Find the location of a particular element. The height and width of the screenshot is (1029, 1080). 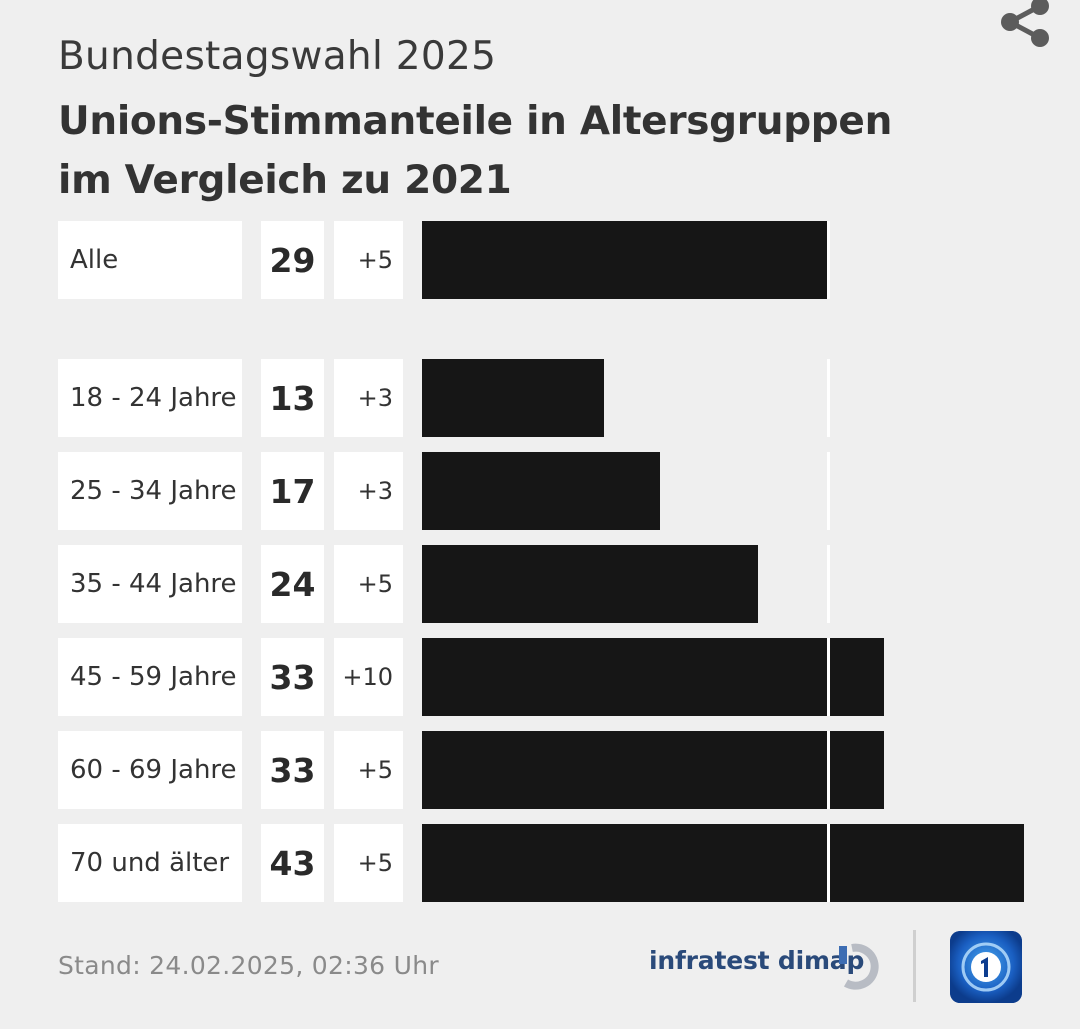

chart-row: 45 - 59 Jahre 33 +10 is located at coordinates (548, 677).